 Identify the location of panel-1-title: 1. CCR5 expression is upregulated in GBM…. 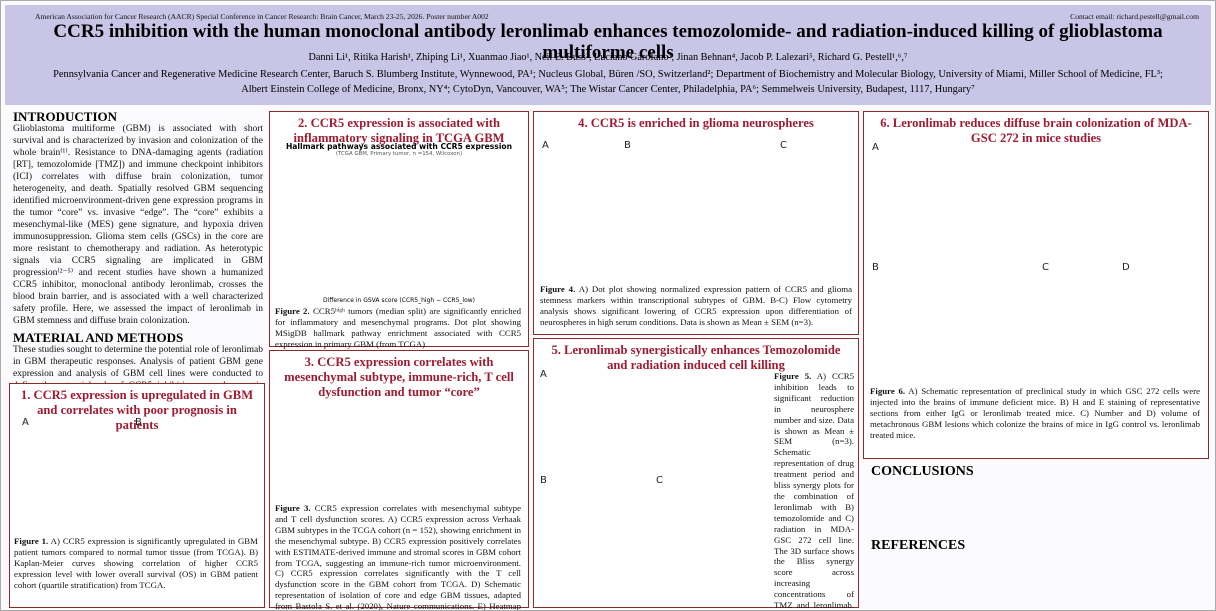
(137, 410).